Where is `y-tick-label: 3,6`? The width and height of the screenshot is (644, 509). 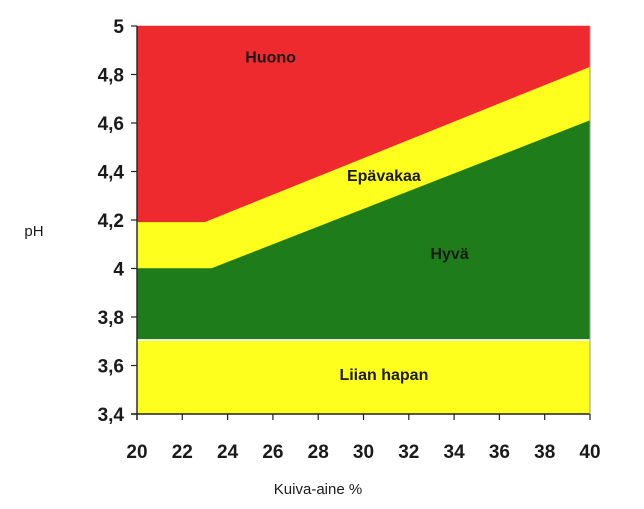 y-tick-label: 3,6 is located at coordinates (111, 367).